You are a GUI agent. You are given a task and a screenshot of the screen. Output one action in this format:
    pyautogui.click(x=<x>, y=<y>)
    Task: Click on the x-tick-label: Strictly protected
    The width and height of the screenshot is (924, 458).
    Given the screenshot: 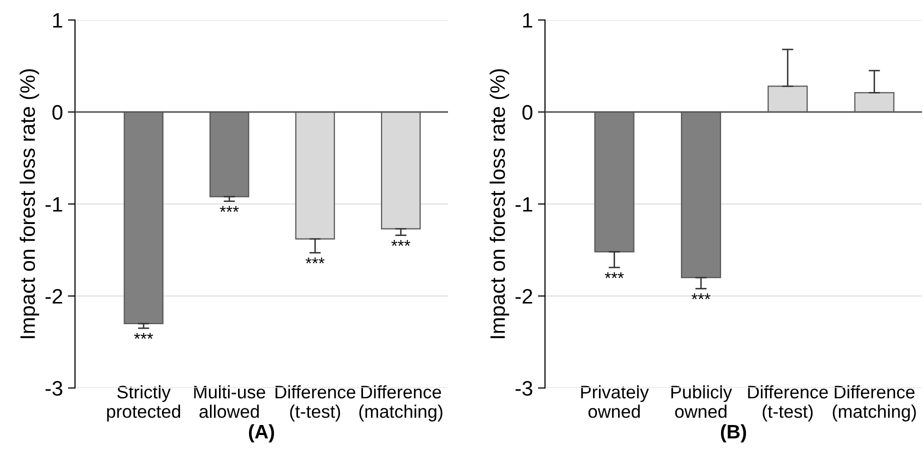 What is the action you would take?
    pyautogui.click(x=143, y=403)
    